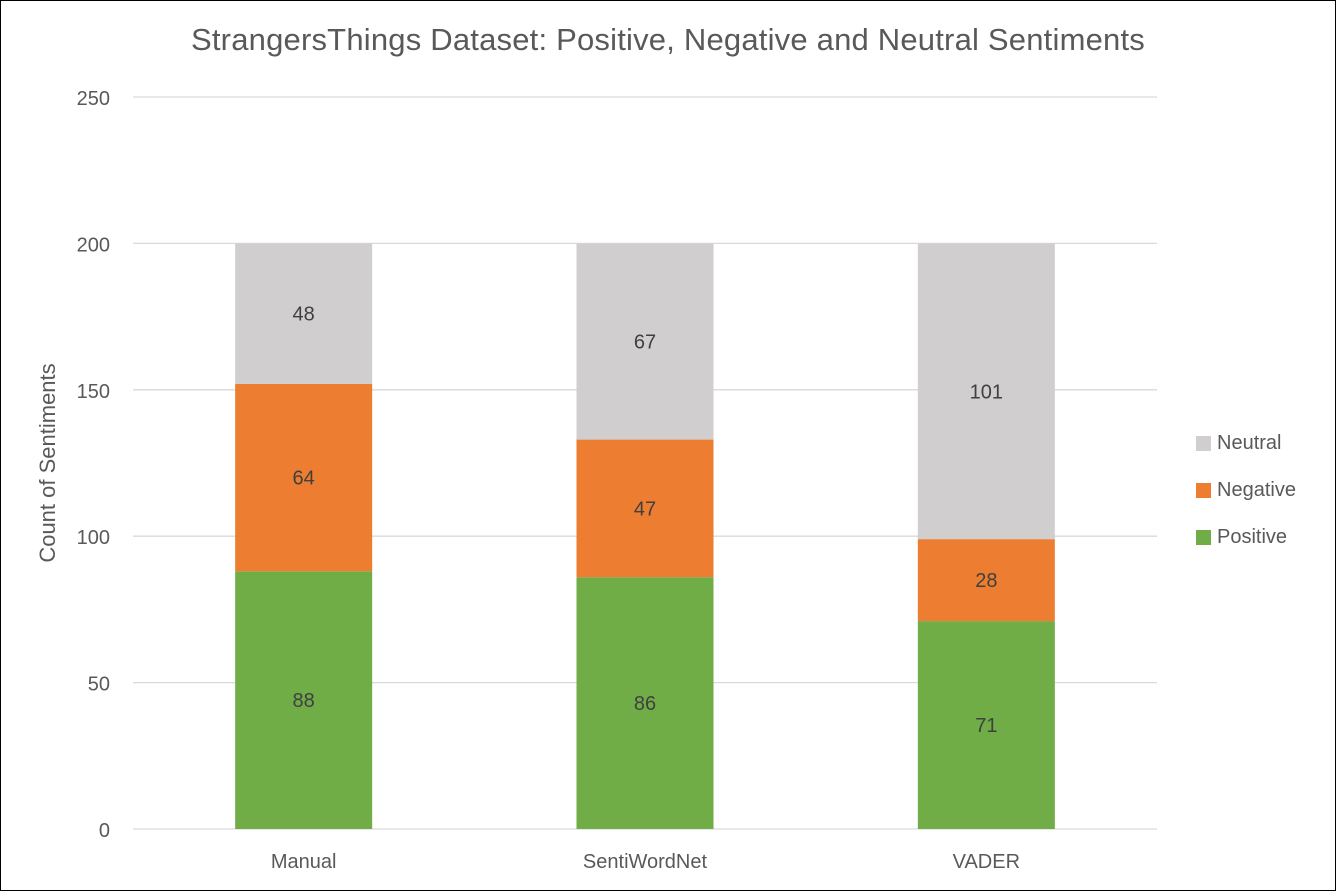  I want to click on data-label: 67, so click(645, 342).